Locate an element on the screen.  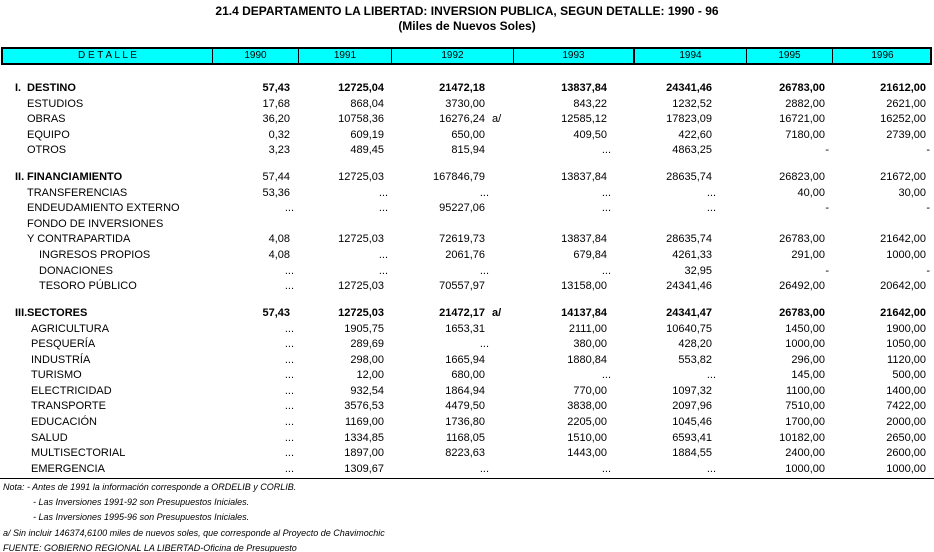
cell-1992: 3730,00 is located at coordinates (465, 103).